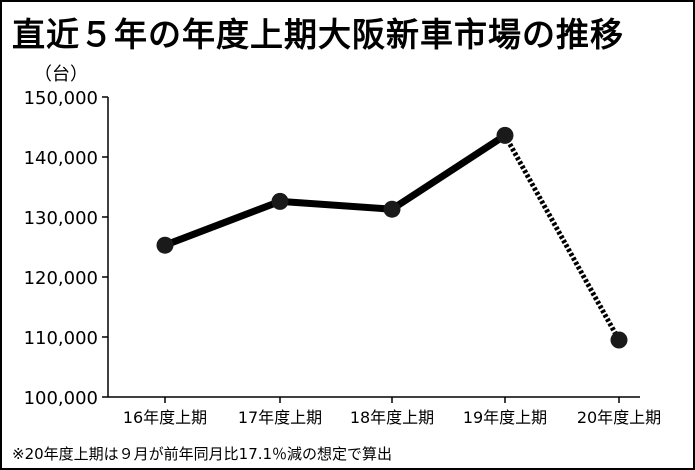  I want to click on x-tick-label: 18年度上期, so click(392, 417).